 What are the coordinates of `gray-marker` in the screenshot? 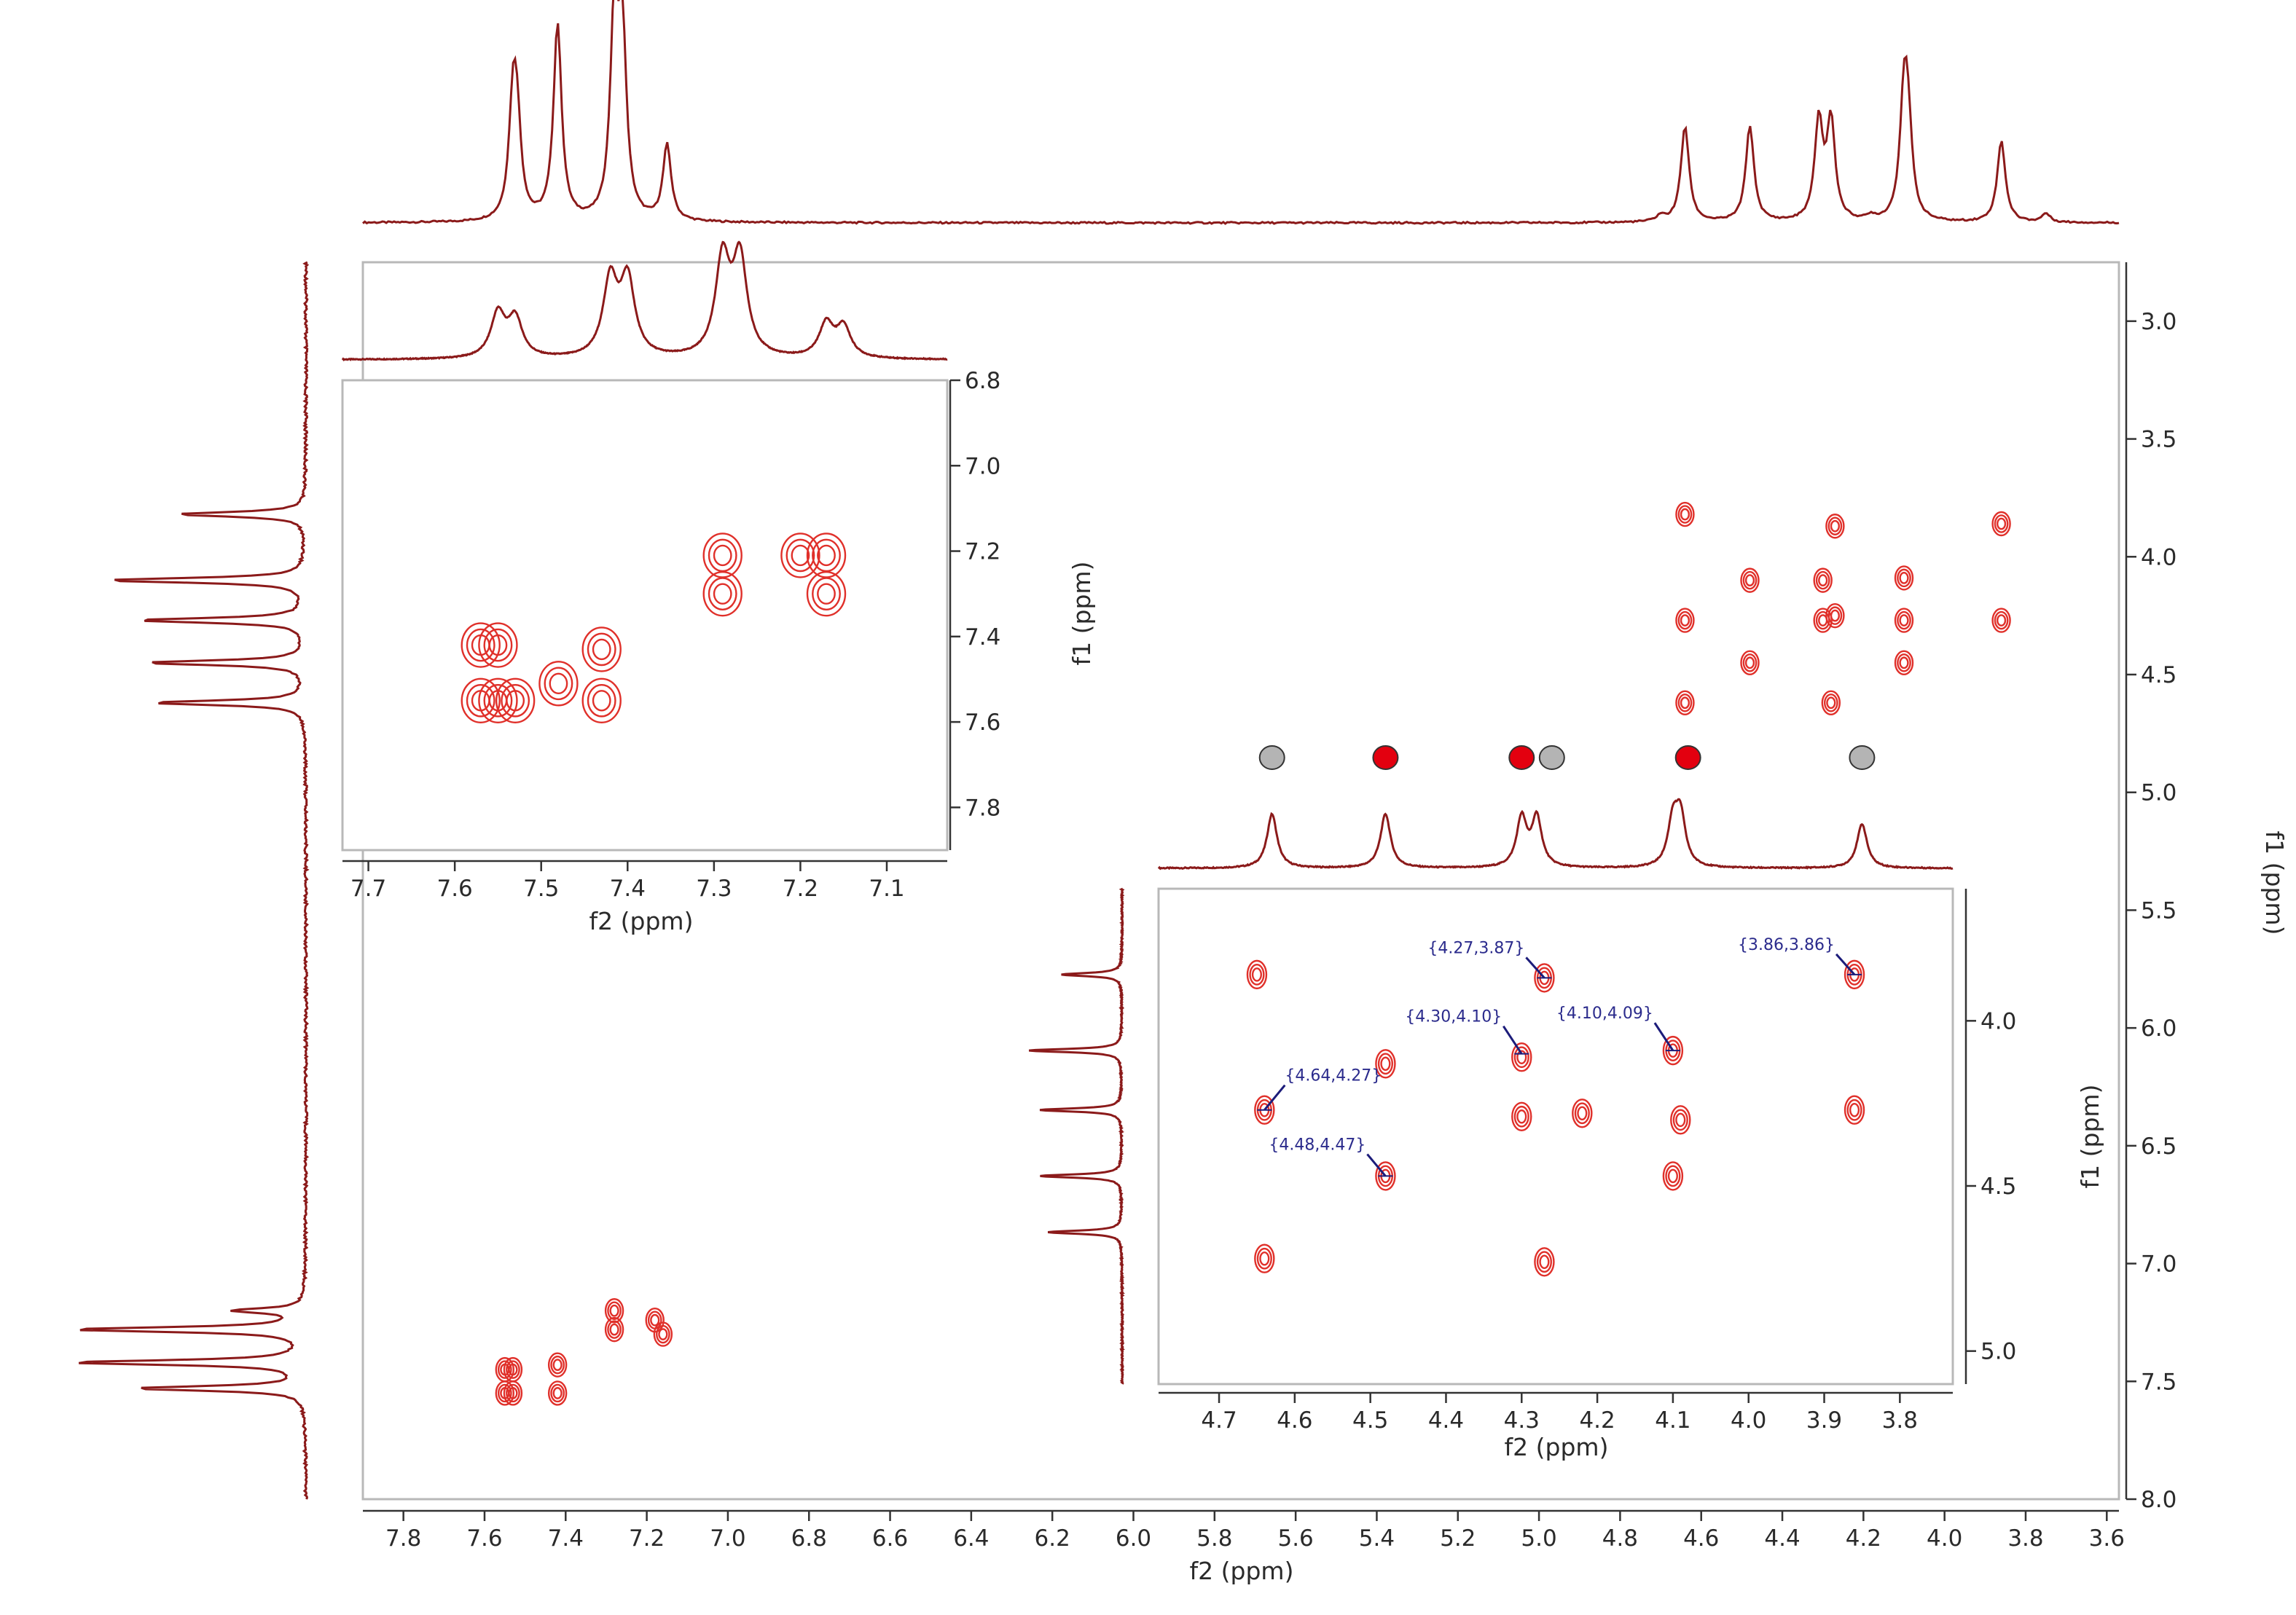 It's located at (1271, 757).